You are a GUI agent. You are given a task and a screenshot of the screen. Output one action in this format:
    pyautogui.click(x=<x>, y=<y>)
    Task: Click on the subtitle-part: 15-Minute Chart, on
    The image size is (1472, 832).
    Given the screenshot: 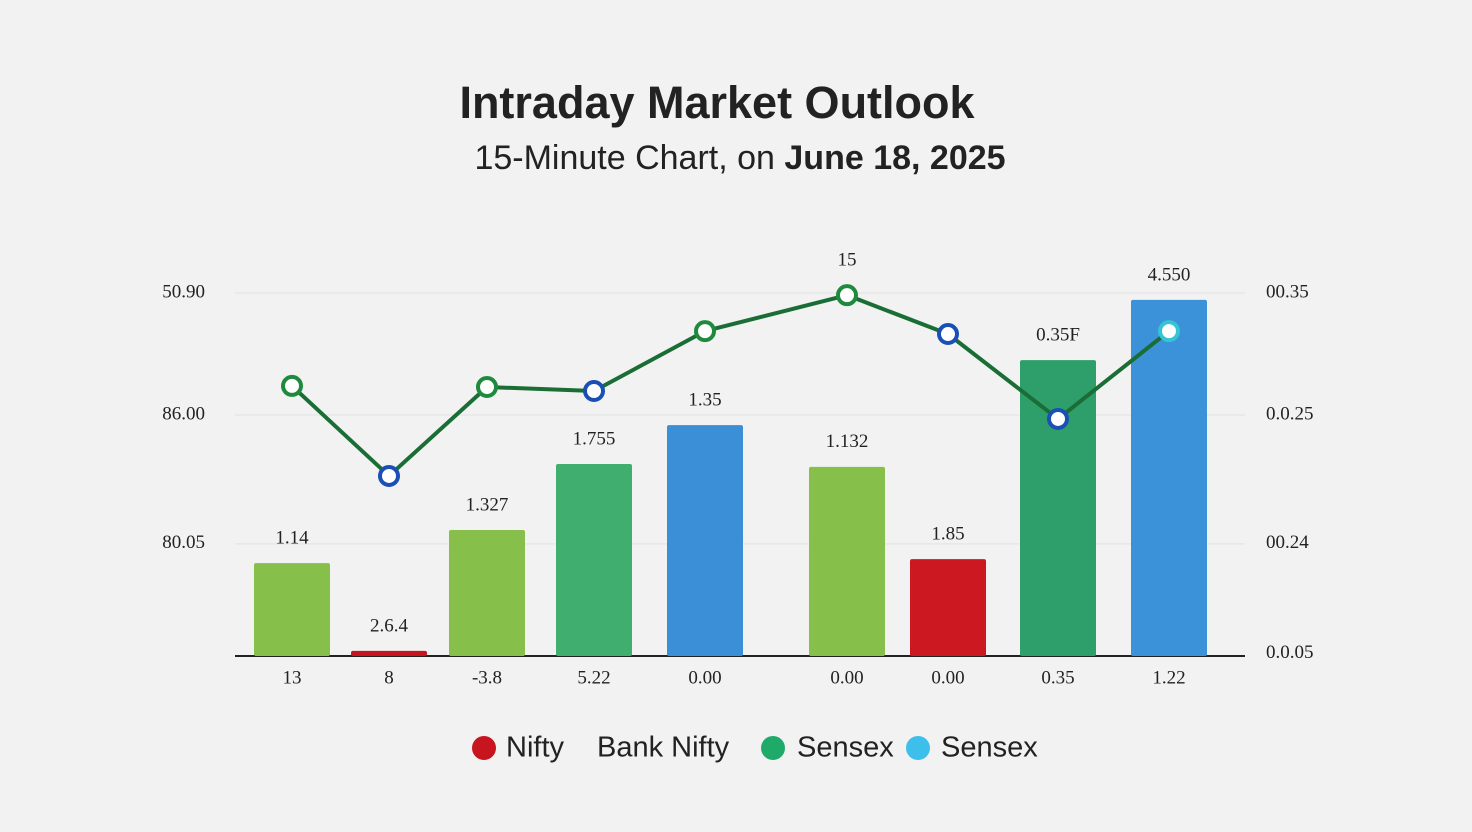 What is the action you would take?
    pyautogui.click(x=624, y=158)
    